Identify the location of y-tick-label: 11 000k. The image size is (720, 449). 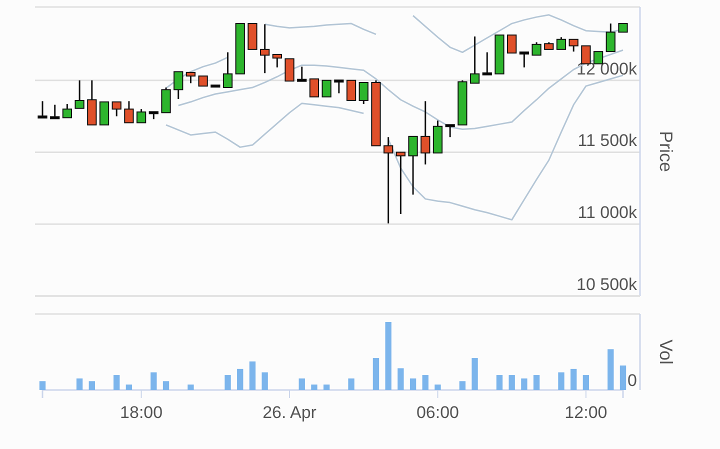
(608, 212).